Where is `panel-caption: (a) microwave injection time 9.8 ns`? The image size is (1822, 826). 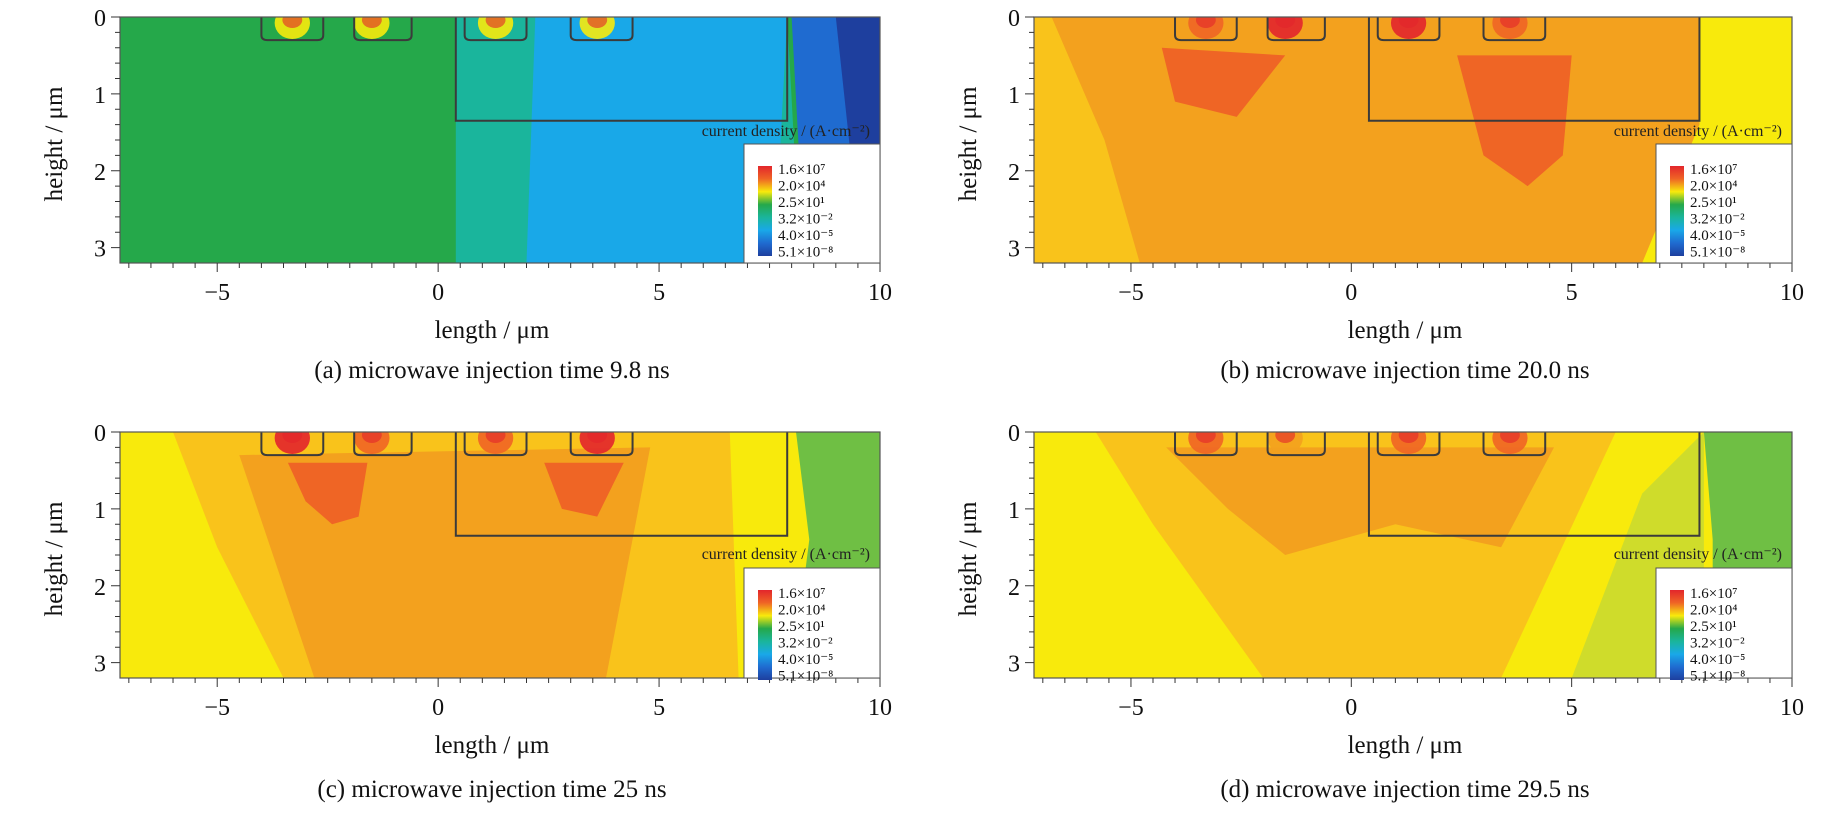
panel-caption: (a) microwave injection time 9.8 ns is located at coordinates (491, 370).